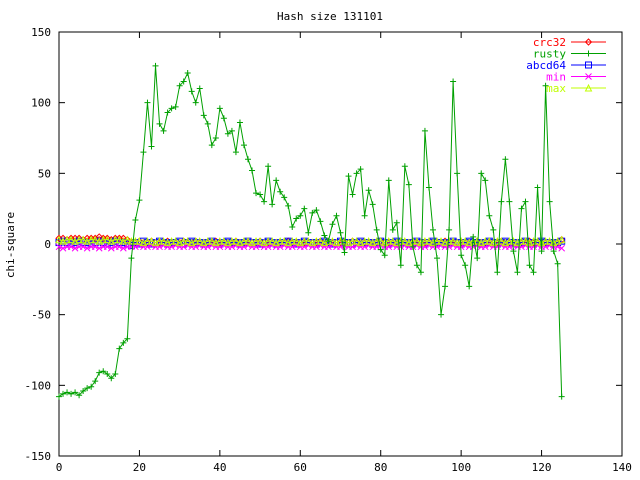 The width and height of the screenshot is (640, 480). Describe the element at coordinates (216, 241) in the screenshot. I see `point-crc32` at that location.